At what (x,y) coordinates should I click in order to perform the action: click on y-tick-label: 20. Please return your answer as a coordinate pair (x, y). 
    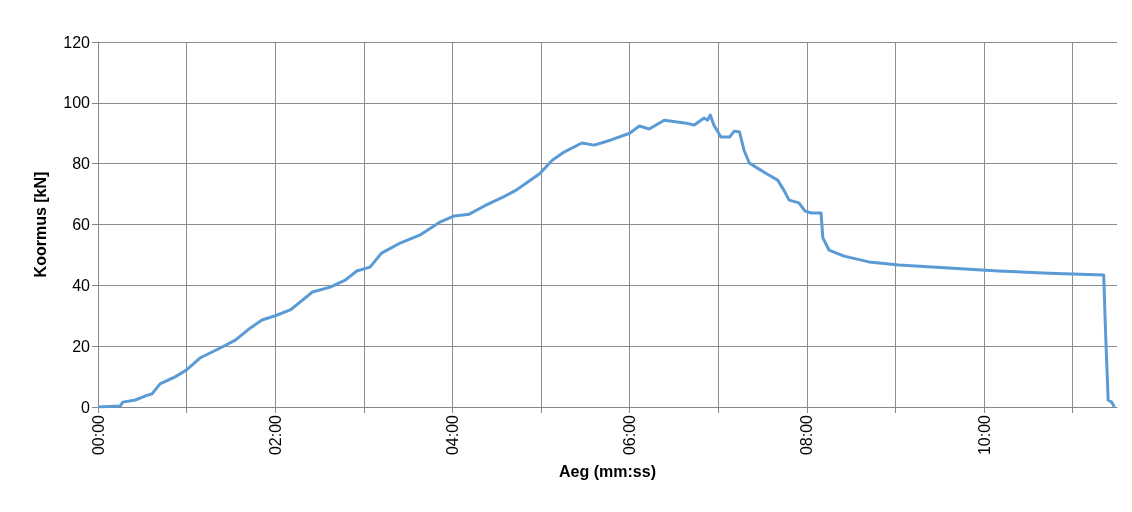
    Looking at the image, I should click on (81, 346).